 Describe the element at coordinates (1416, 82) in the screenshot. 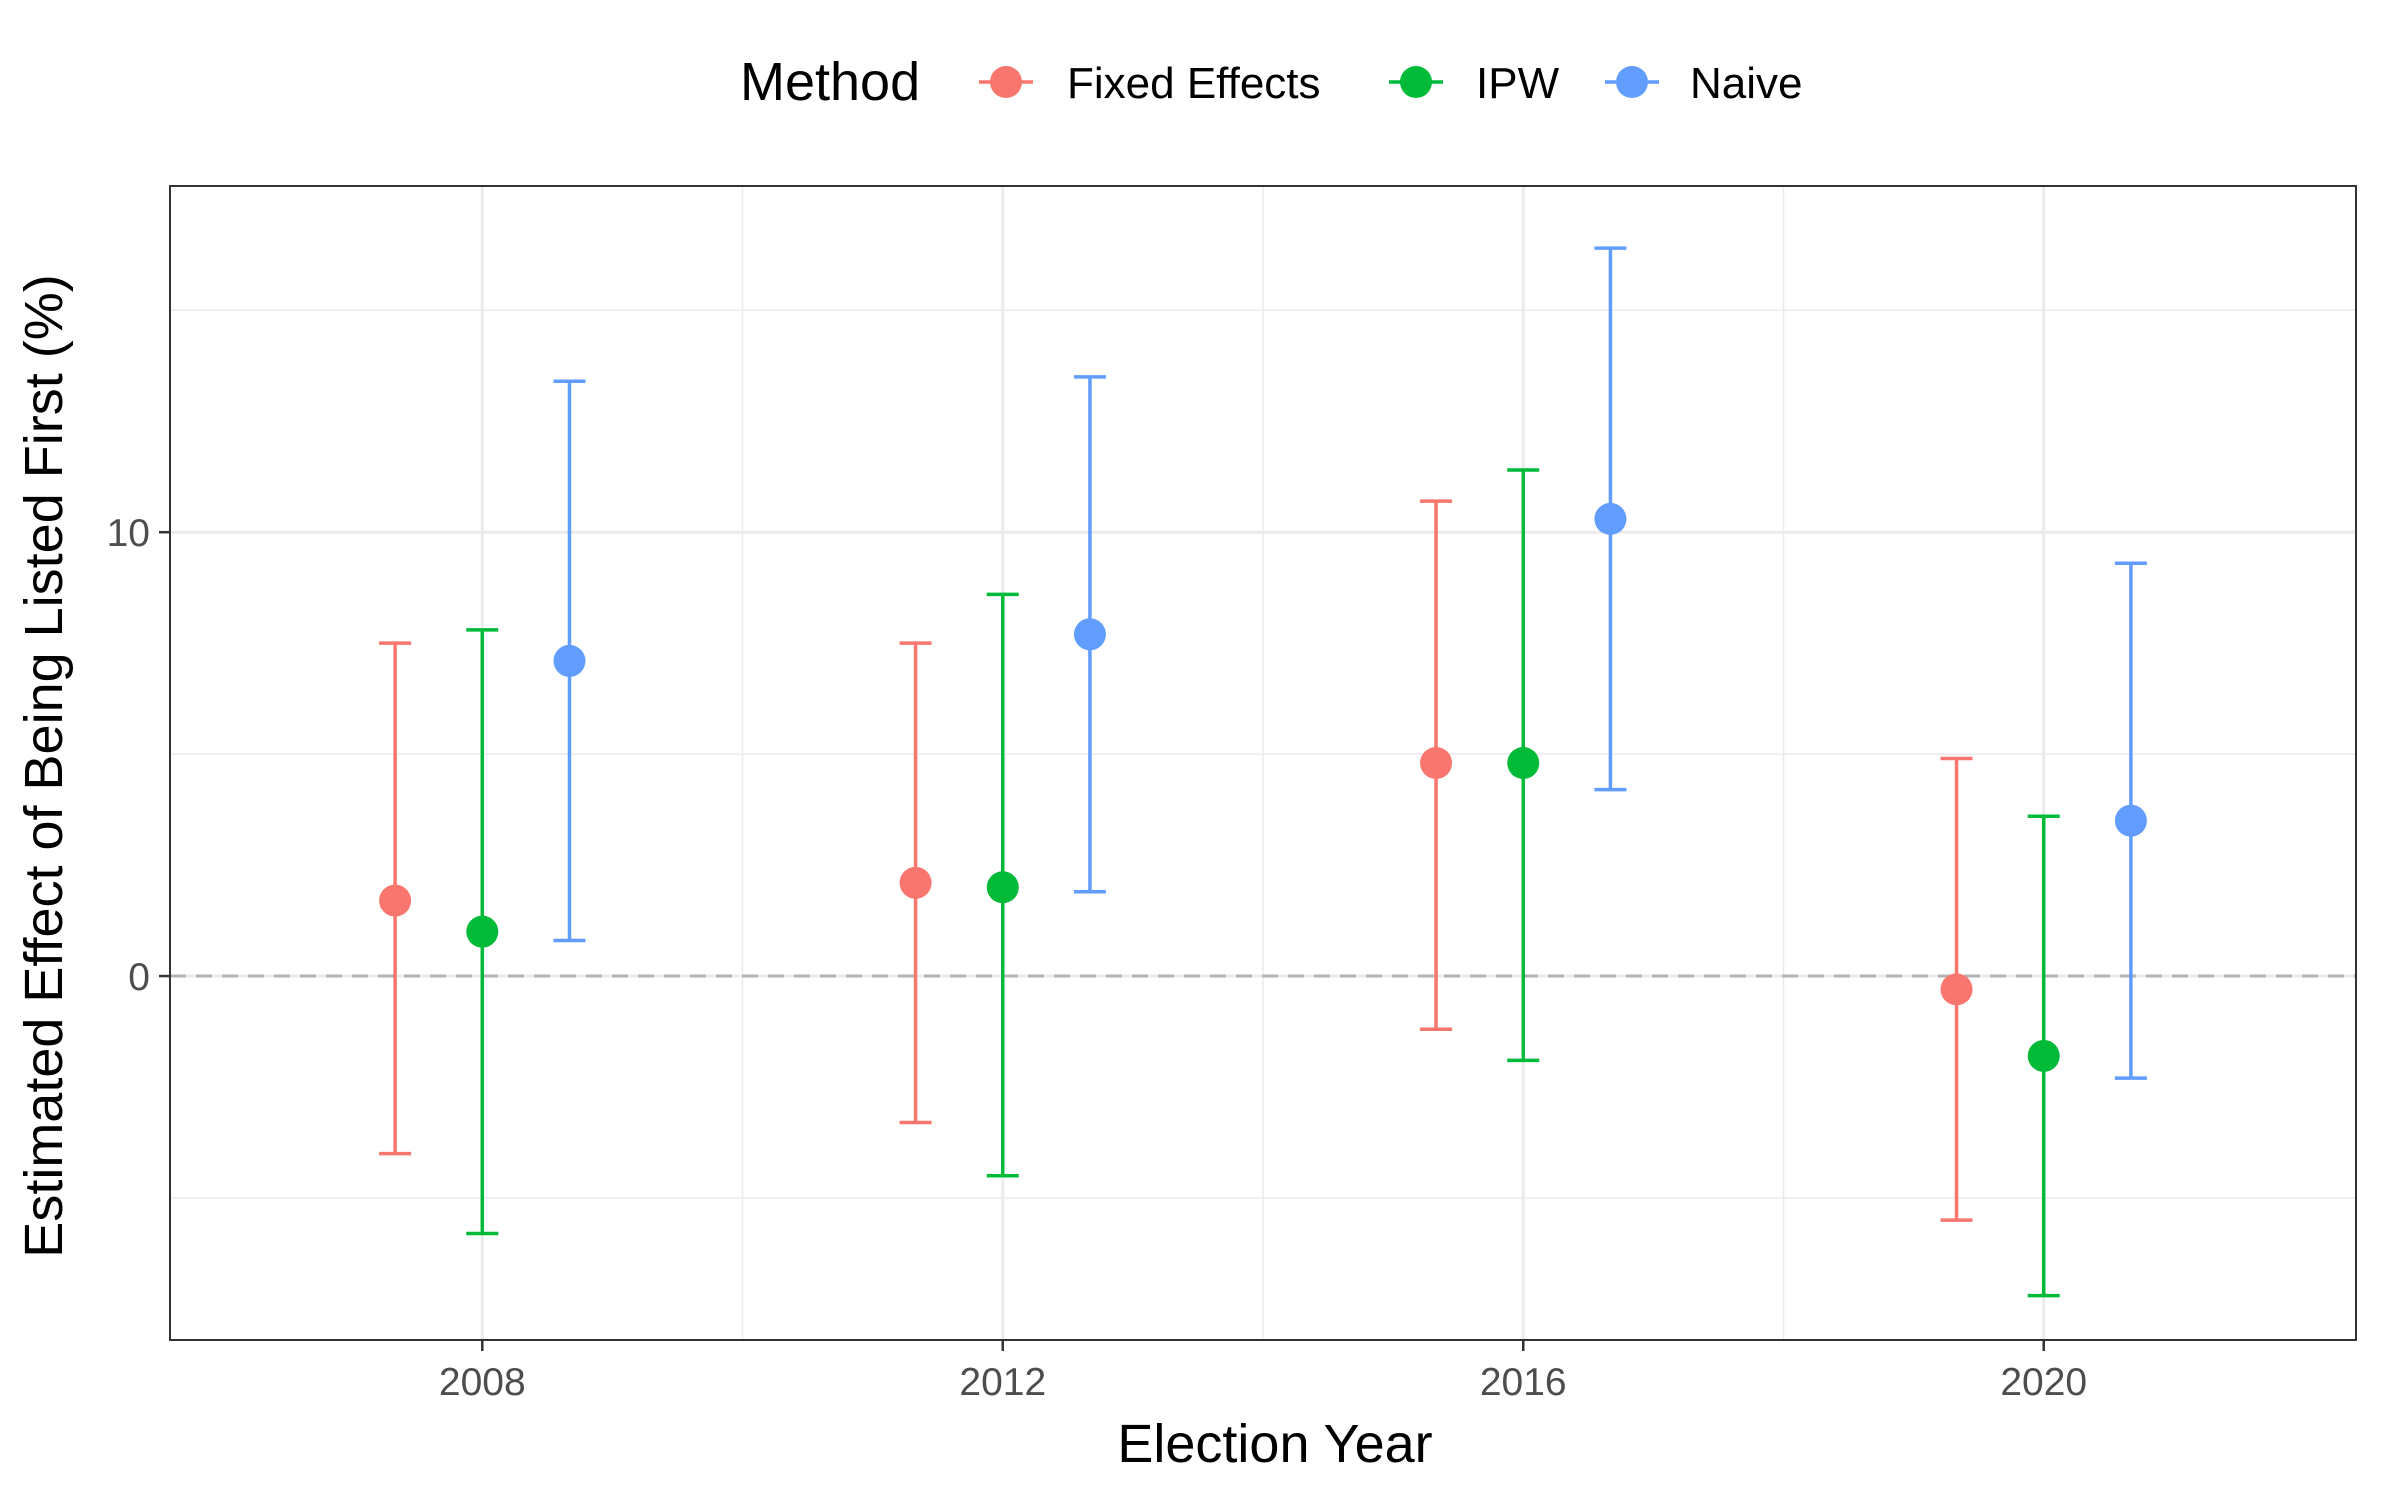

I see `legend-key-point-ipw` at that location.